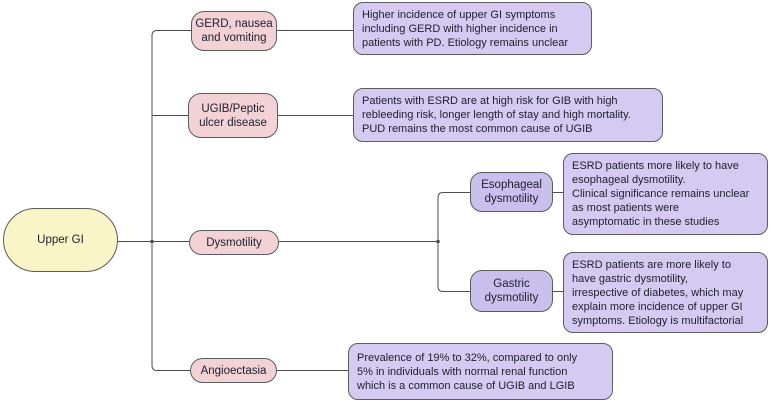 The image size is (771, 404). What do you see at coordinates (438, 241) in the screenshot?
I see `junction-dot-split` at bounding box center [438, 241].